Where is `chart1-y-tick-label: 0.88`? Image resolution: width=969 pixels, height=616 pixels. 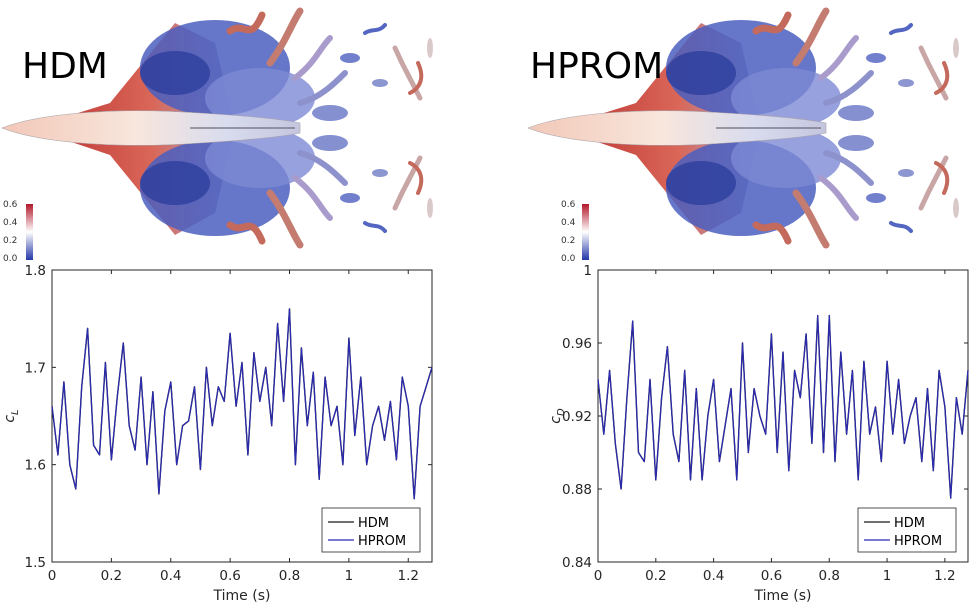 chart1-y-tick-label: 0.88 is located at coordinates (577, 490).